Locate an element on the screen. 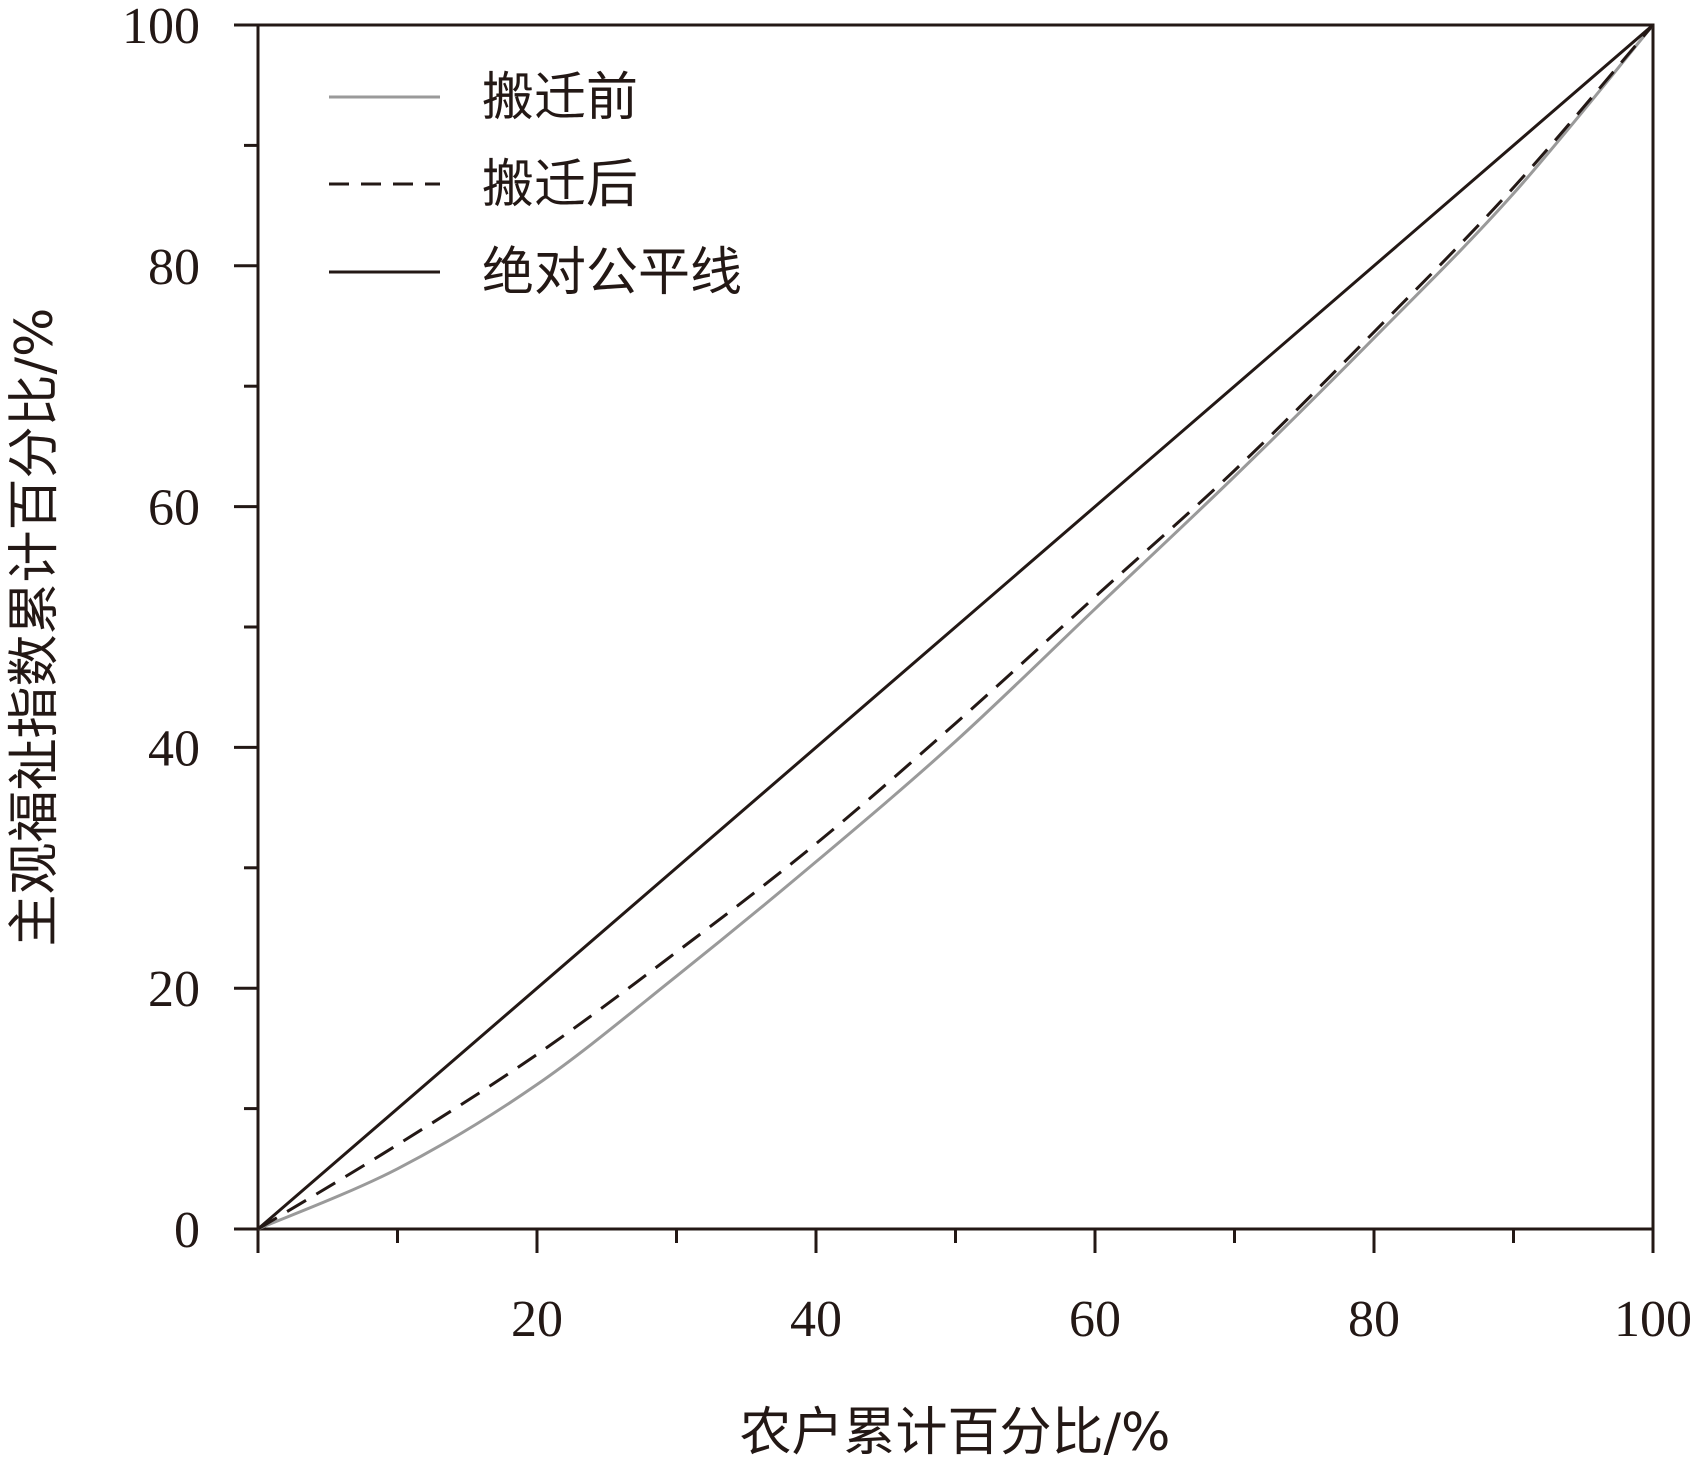 The height and width of the screenshot is (1463, 1702). y-axis-title: 主观福祉指数累计百分比/% is located at coordinates (35, 627).